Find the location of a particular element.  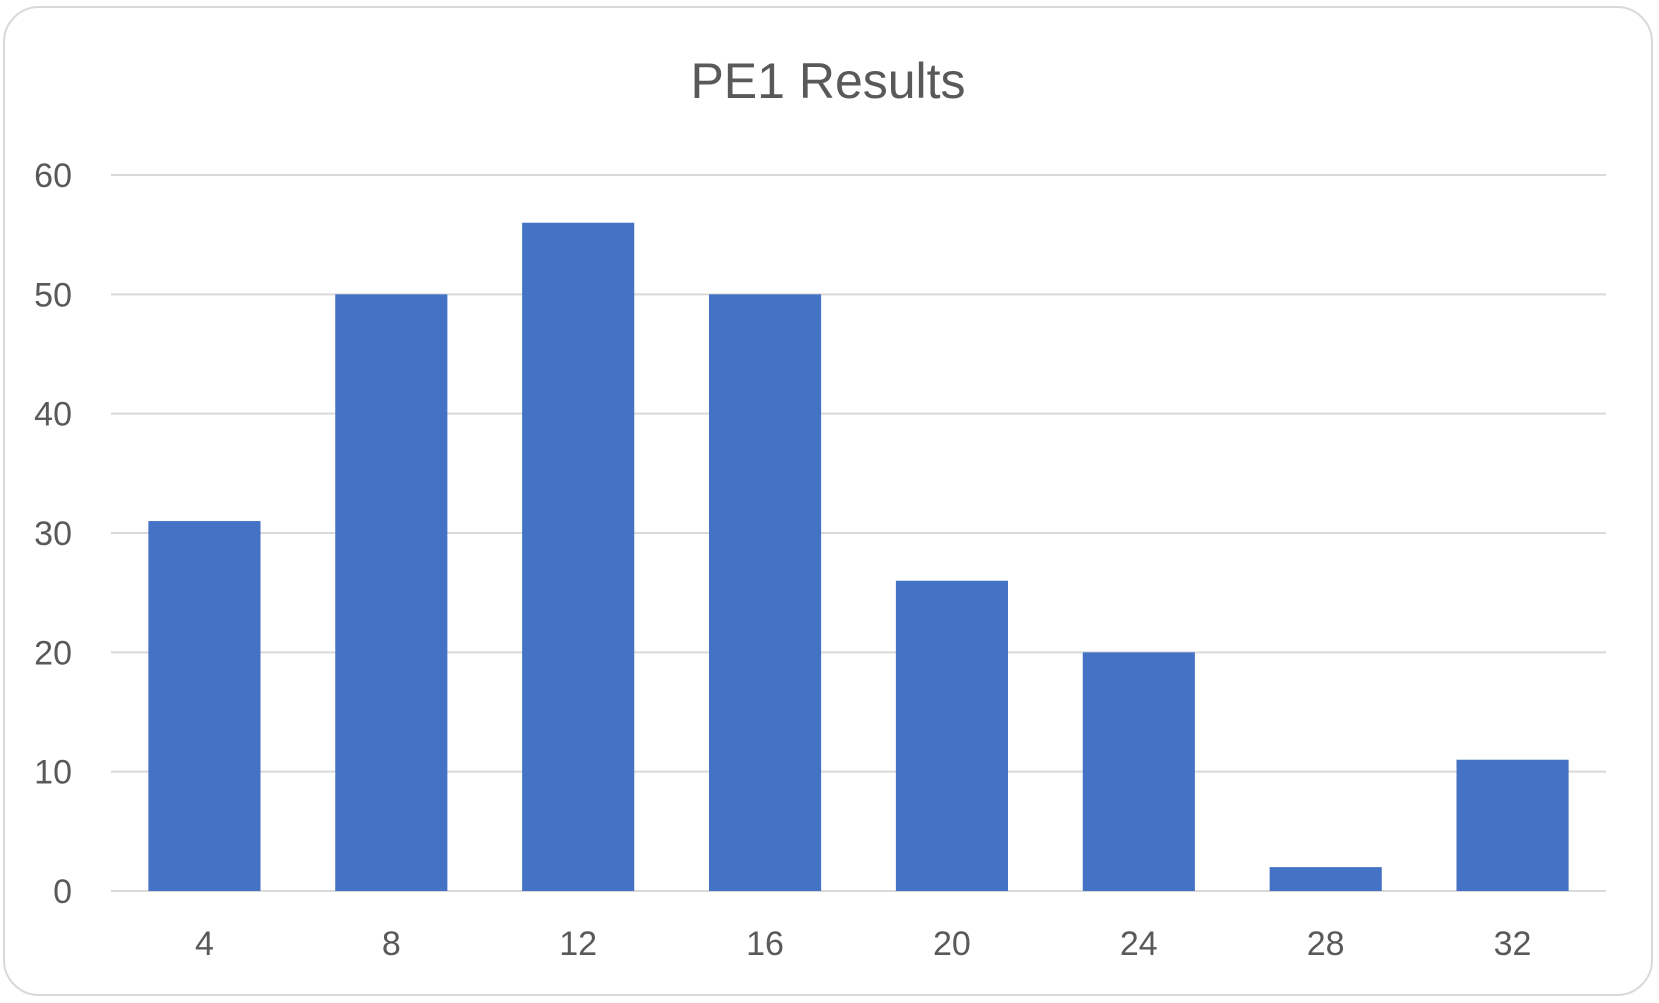

y-axis-tick-labels: 0 10 20 30 40 50 60 is located at coordinates (53, 534).